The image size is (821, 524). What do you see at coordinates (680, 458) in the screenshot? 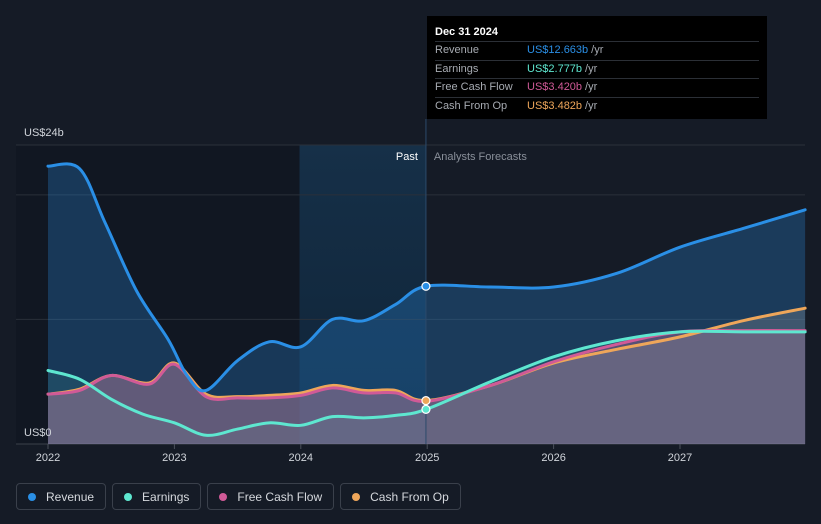
I see `x-tick-label: 2027` at bounding box center [680, 458].